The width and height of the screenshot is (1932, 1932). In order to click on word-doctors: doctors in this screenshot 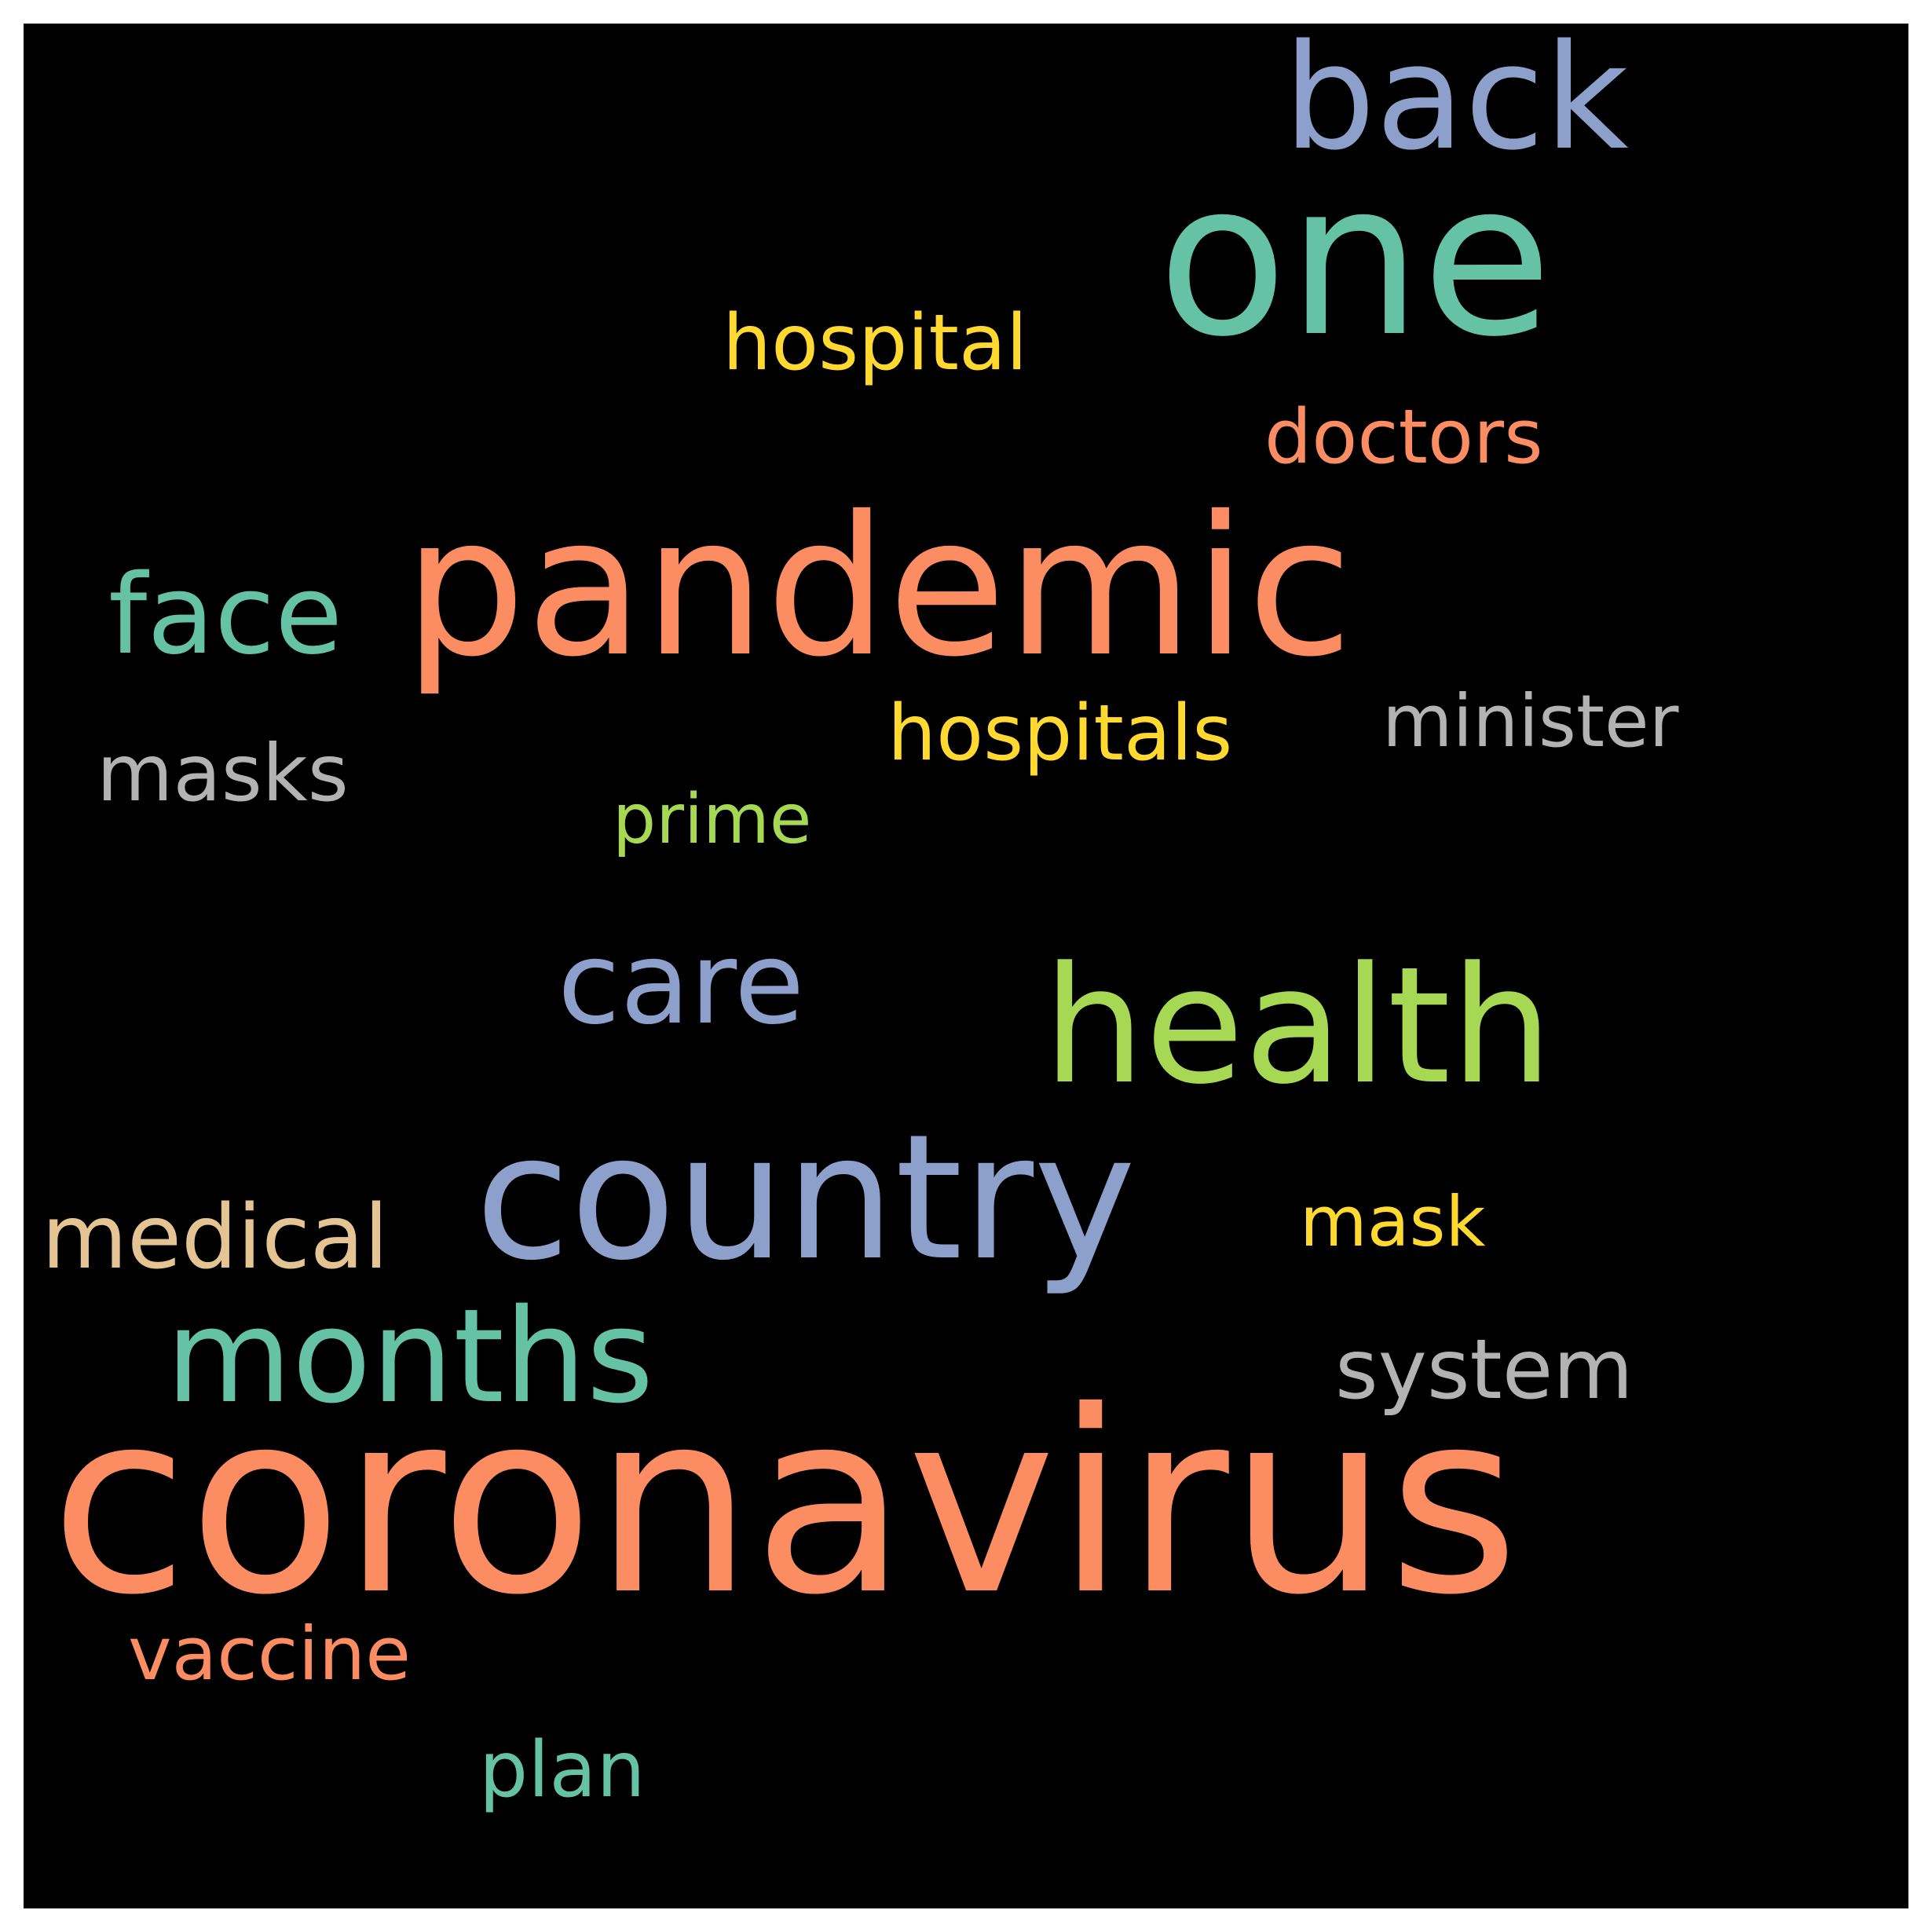, I will do `click(1404, 438)`.